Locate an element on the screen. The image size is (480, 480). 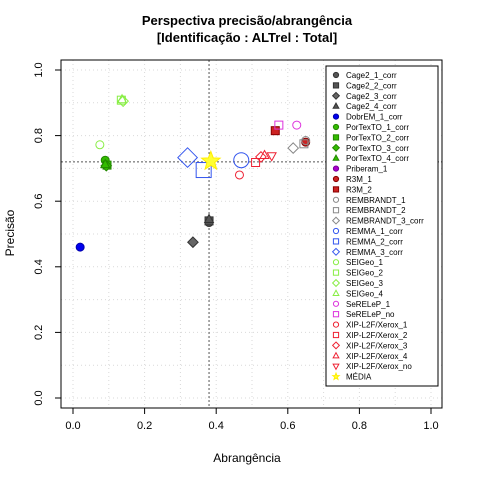
legend-entry: SeRELeP_no is located at coordinates (370, 314).